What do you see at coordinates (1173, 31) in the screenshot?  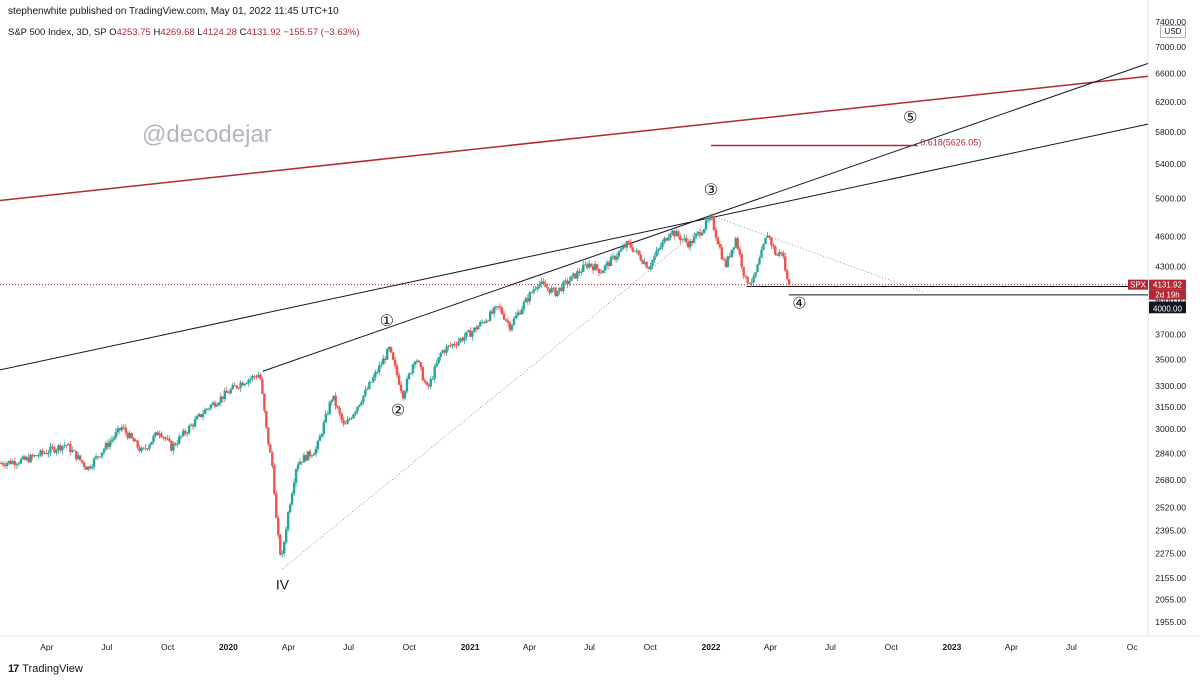 I see `currency-button: USD` at bounding box center [1173, 31].